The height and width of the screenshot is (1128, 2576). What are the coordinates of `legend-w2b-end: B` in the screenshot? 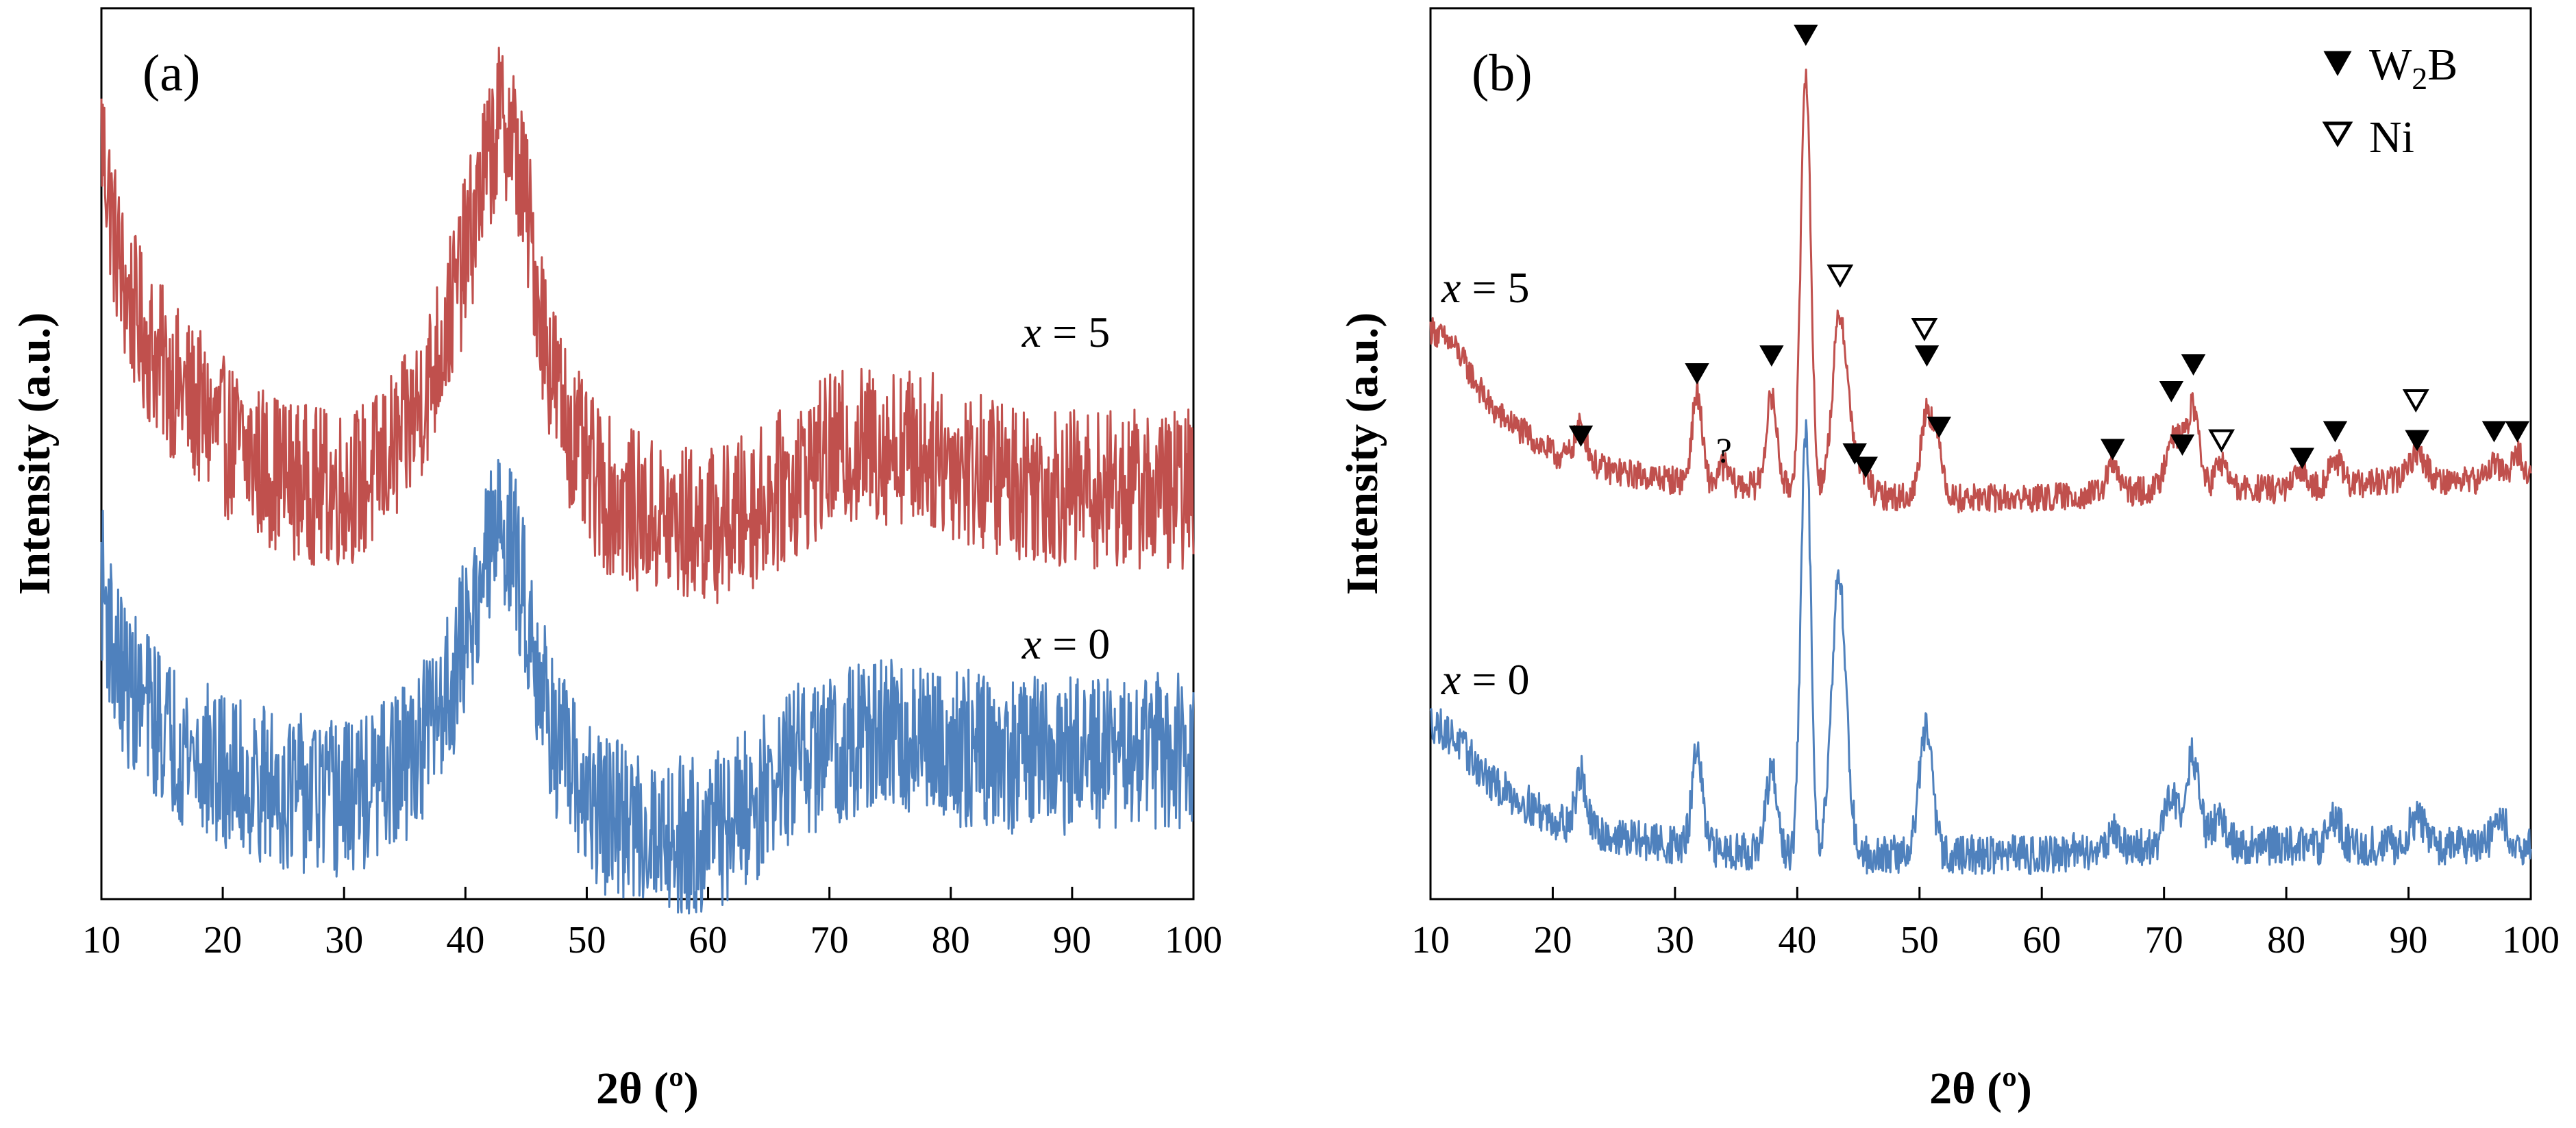 It's located at (2442, 65).